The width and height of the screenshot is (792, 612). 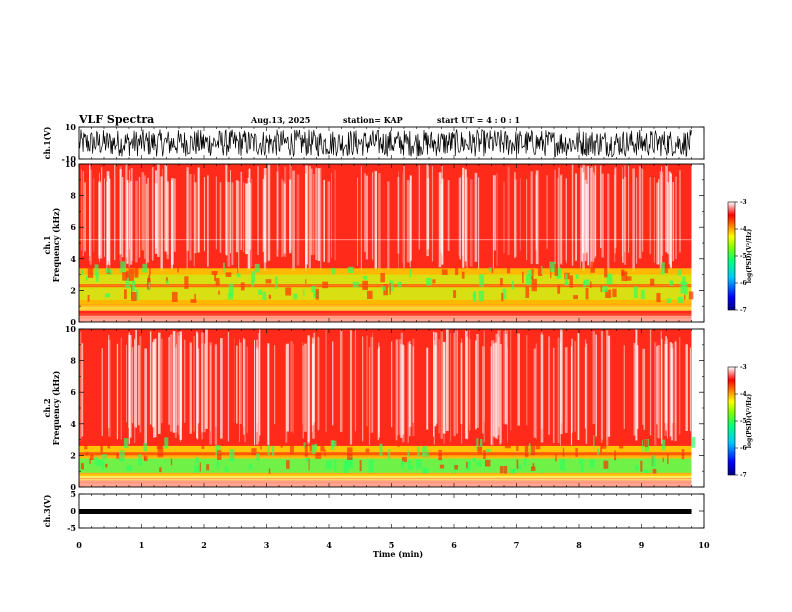 What do you see at coordinates (69, 159) in the screenshot?
I see `y-tick-label: -10` at bounding box center [69, 159].